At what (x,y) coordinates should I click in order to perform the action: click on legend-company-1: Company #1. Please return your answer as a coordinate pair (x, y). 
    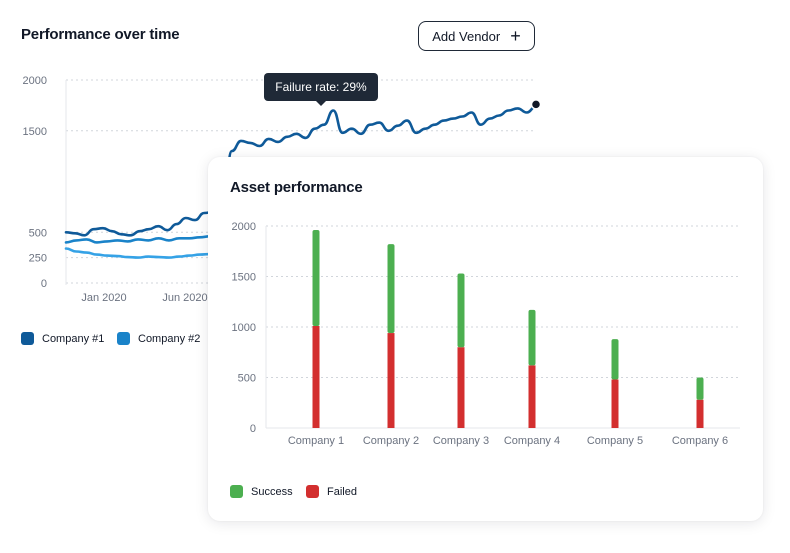
    Looking at the image, I should click on (62, 338).